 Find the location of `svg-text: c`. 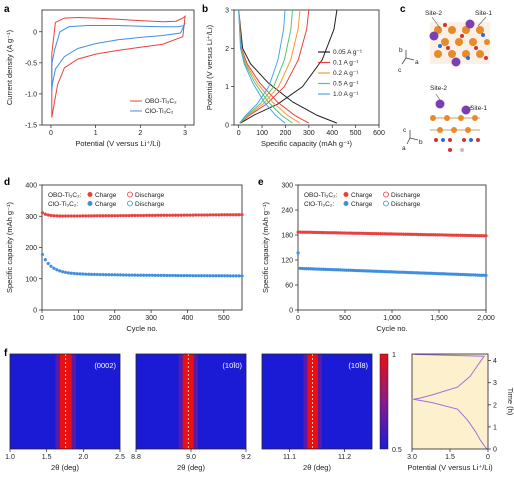

svg-text: c is located at coordinates (405, 130).